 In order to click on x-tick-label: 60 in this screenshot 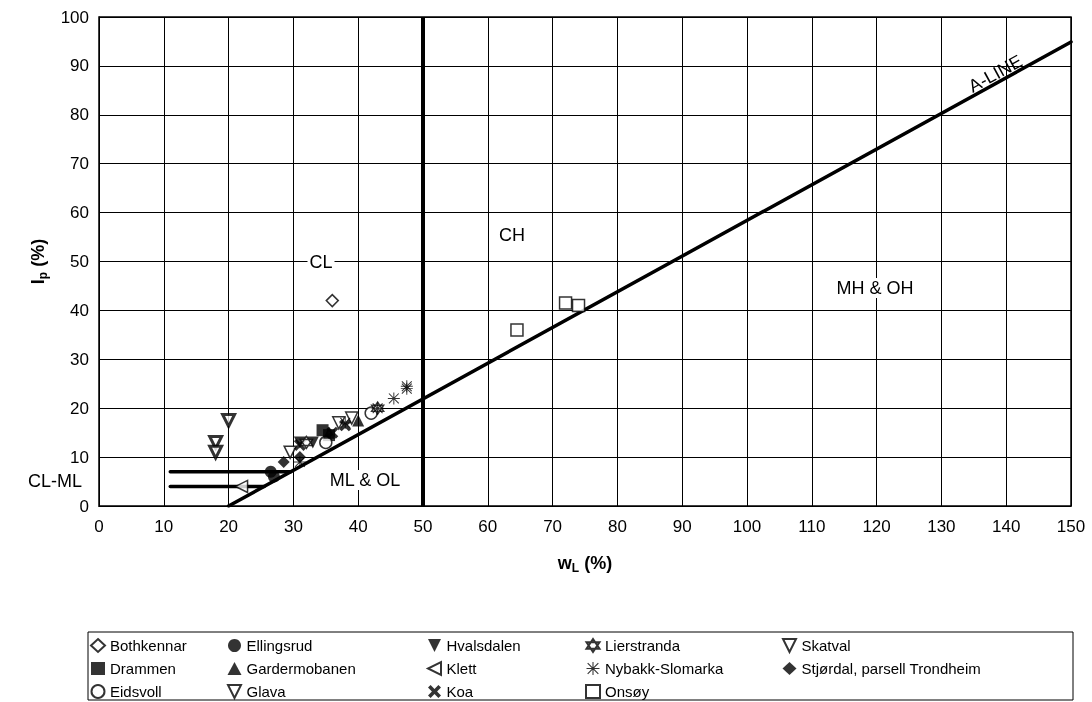, I will do `click(488, 526)`.